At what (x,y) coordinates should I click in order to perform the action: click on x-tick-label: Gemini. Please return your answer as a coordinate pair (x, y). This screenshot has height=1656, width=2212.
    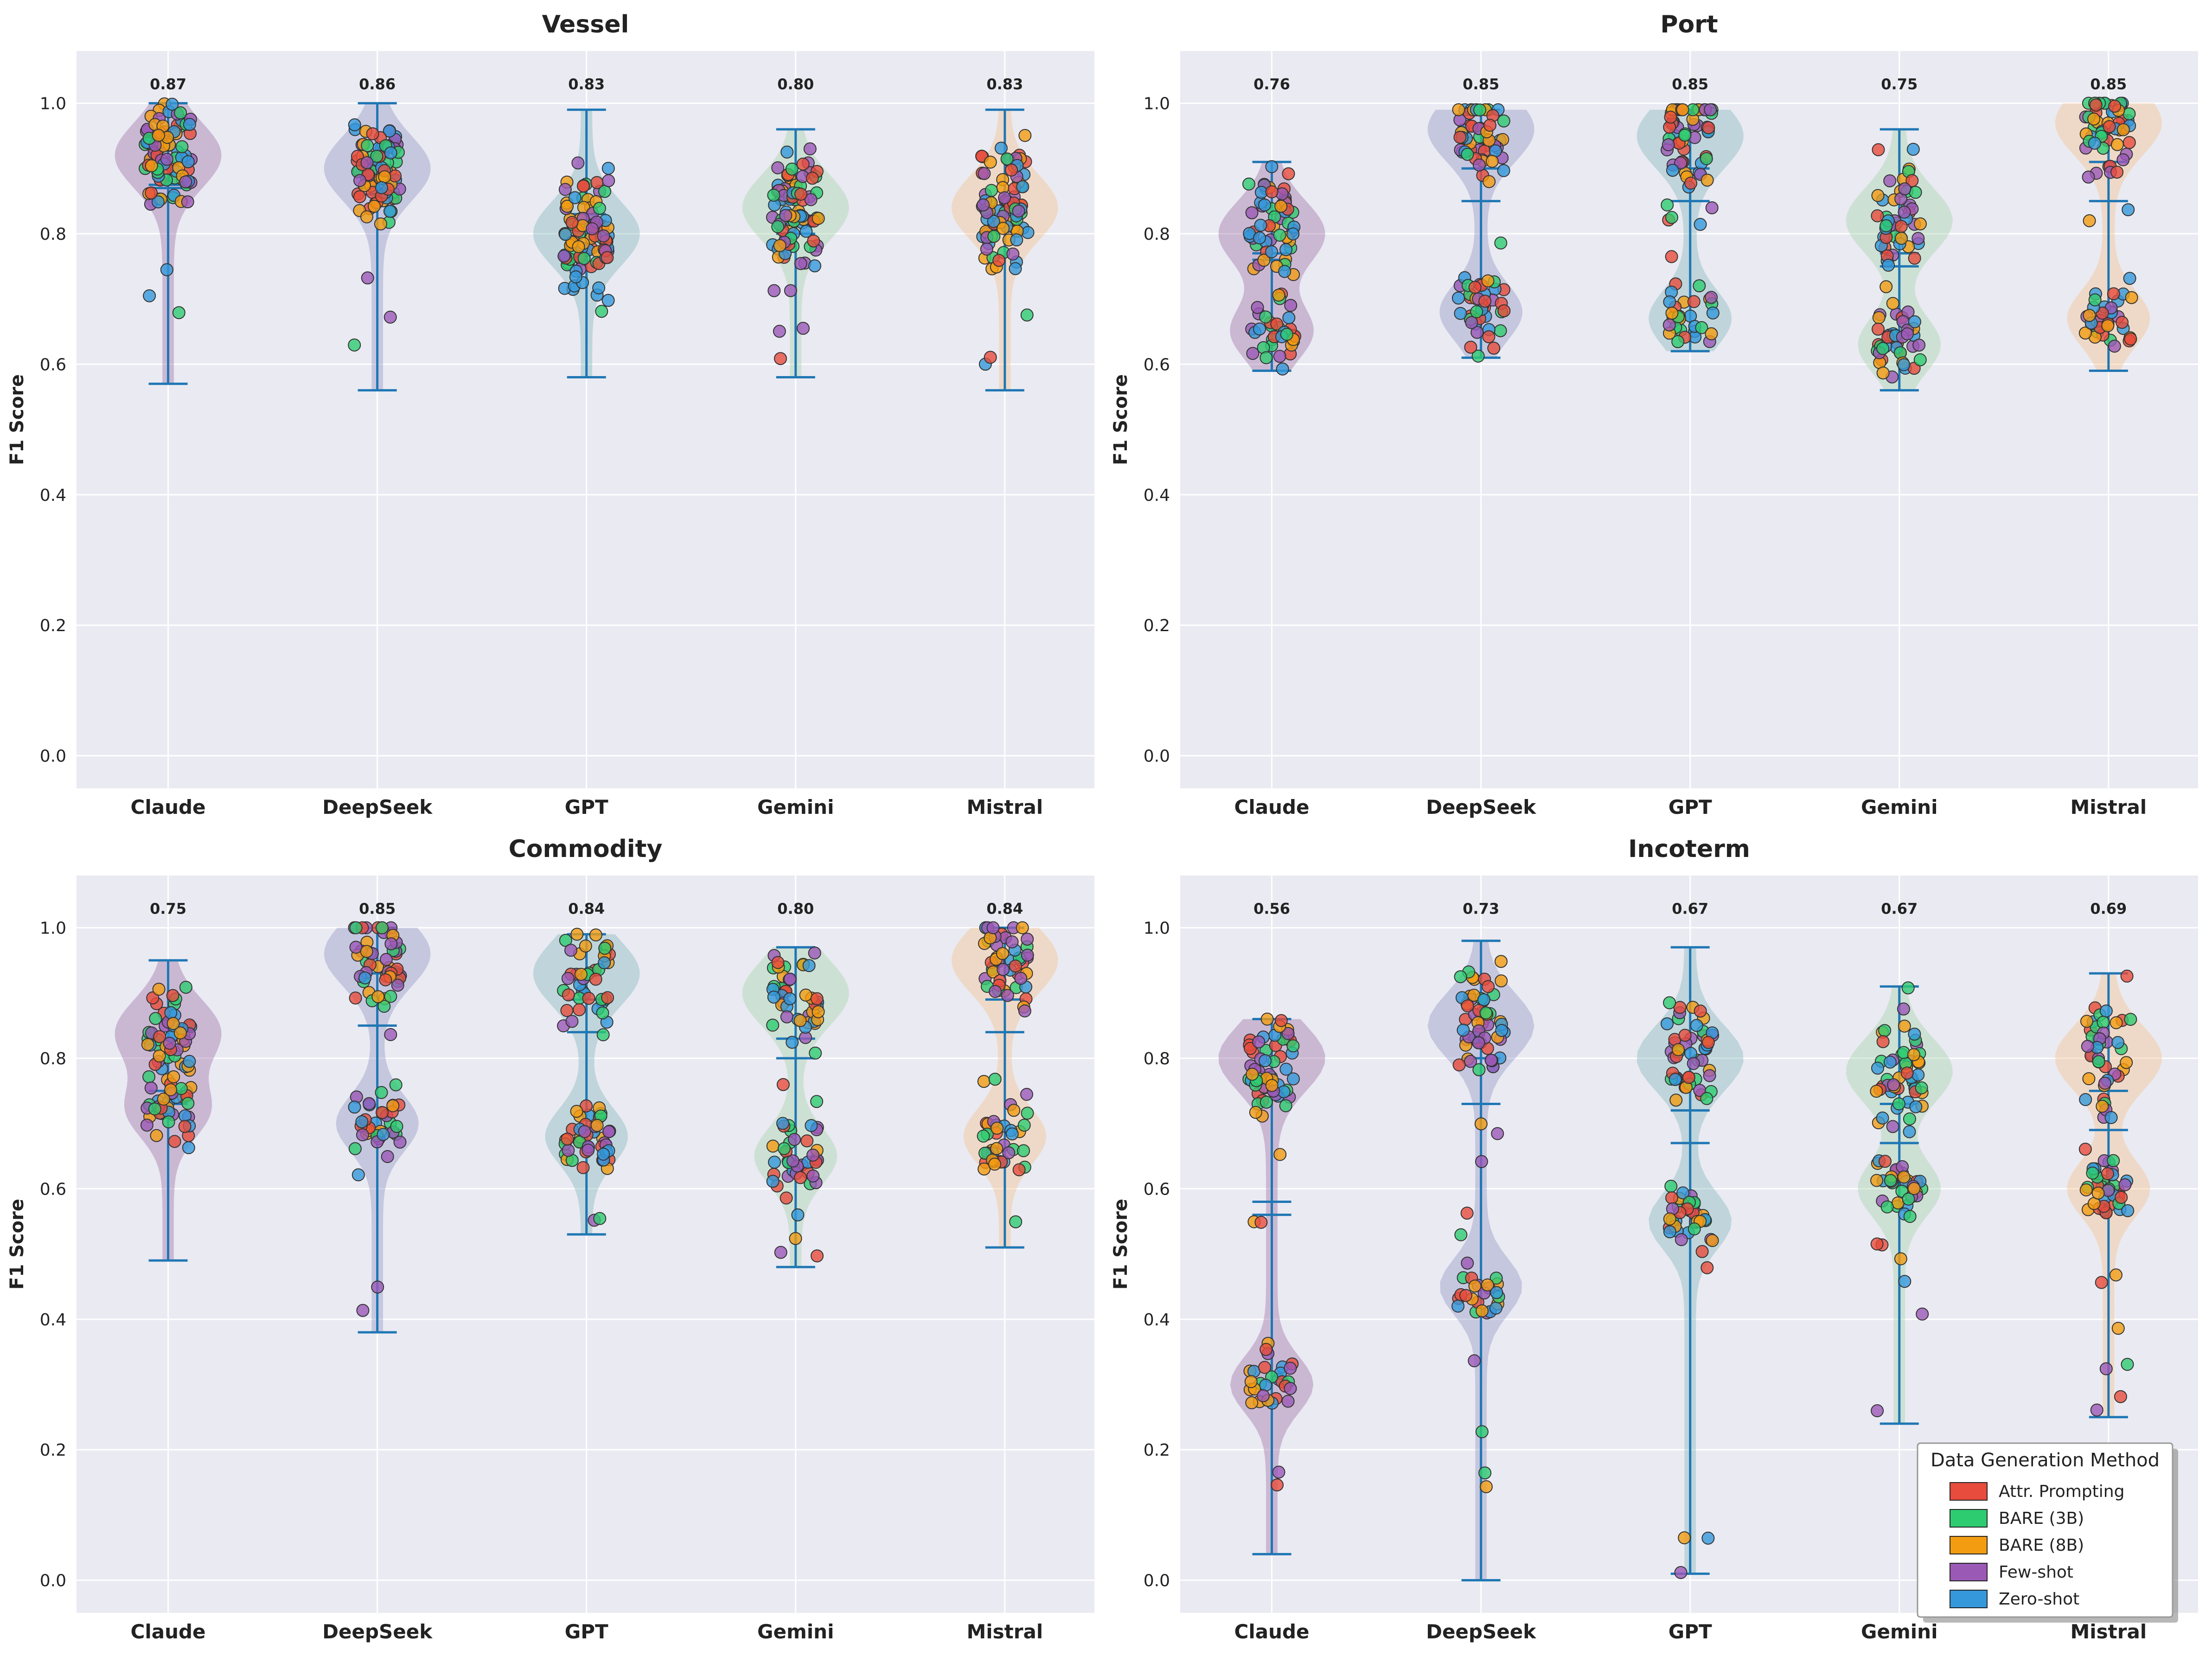
    Looking at the image, I should click on (795, 807).